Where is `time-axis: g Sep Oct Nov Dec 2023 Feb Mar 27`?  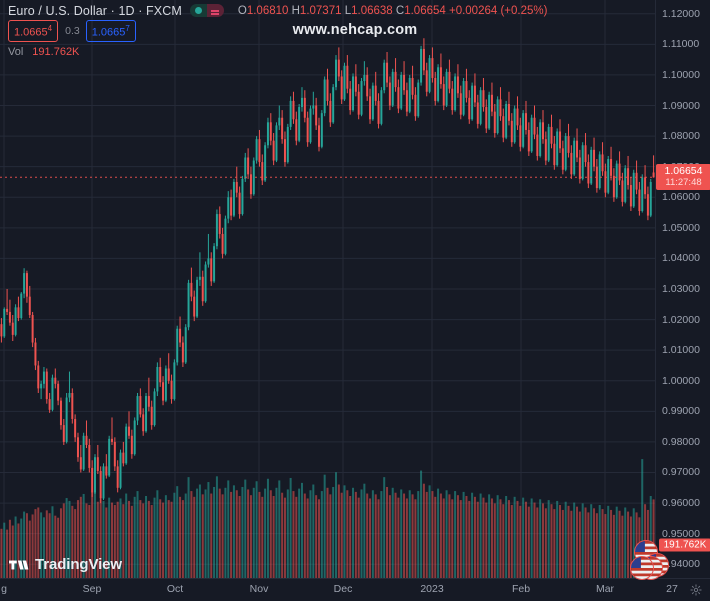 time-axis: g Sep Oct Nov Dec 2023 Feb Mar 27 is located at coordinates (355, 589).